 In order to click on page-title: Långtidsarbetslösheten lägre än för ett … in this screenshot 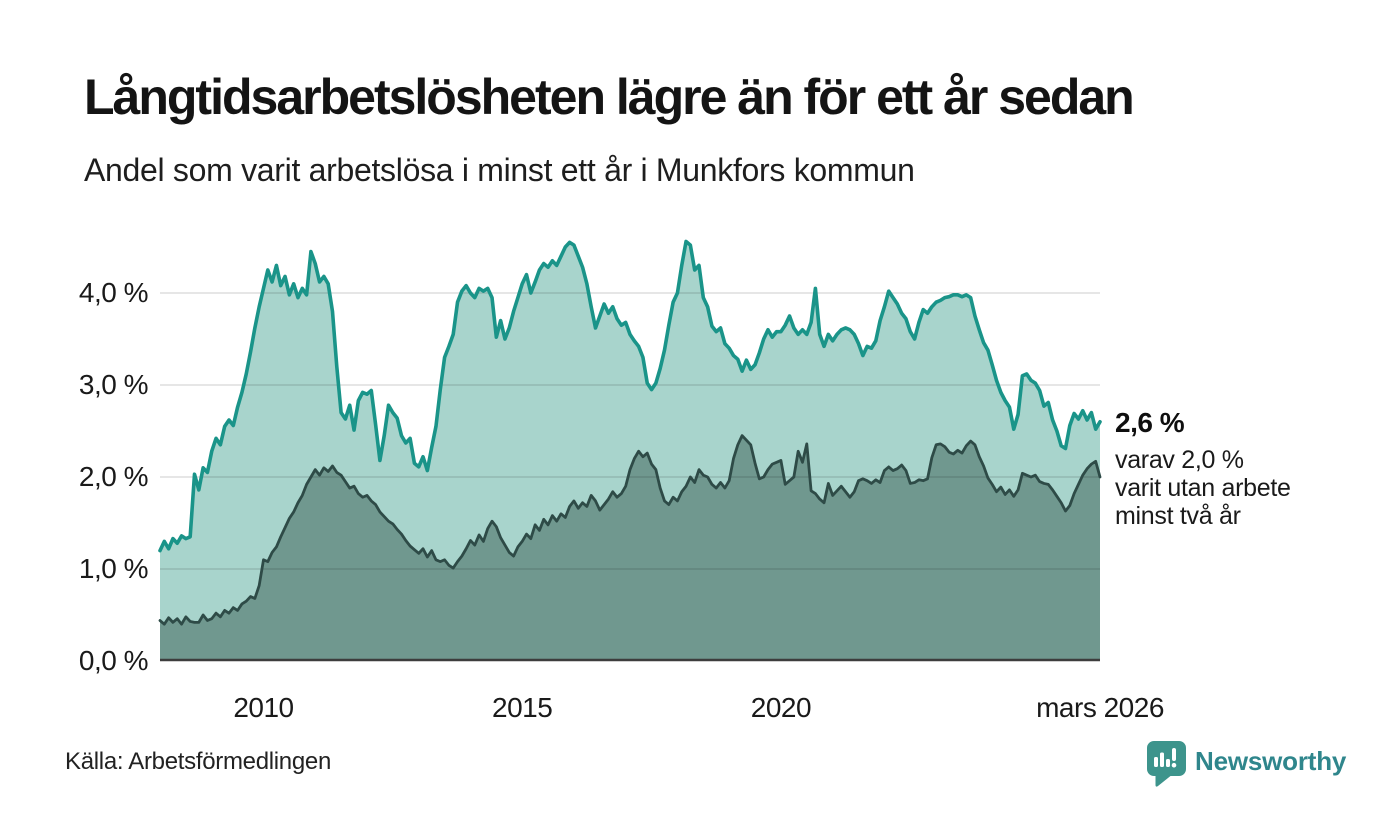, I will do `click(609, 97)`.